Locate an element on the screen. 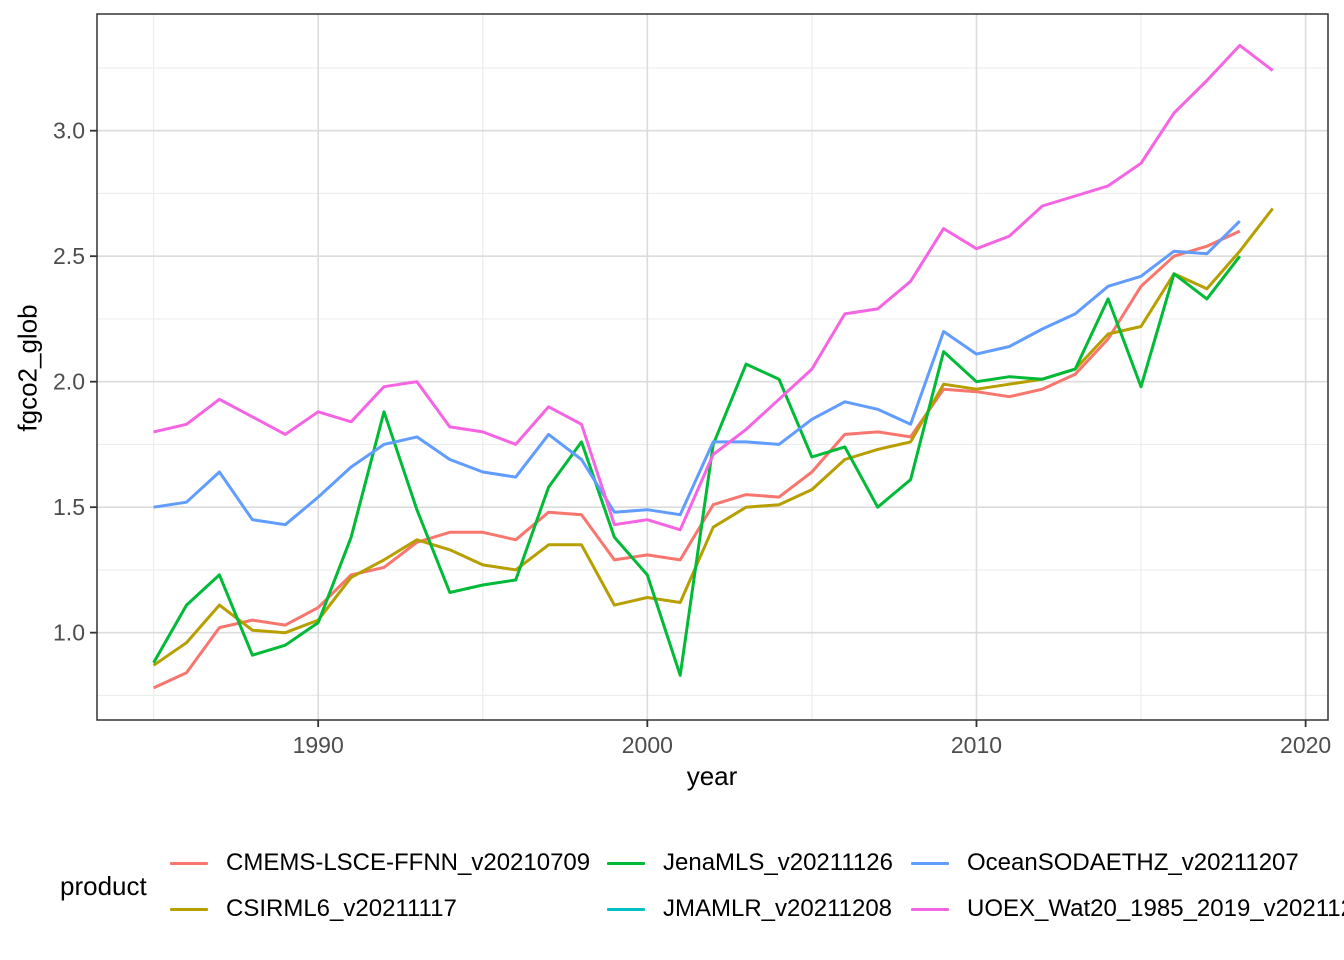  y-tick-label: 3.0 is located at coordinates (69, 131).